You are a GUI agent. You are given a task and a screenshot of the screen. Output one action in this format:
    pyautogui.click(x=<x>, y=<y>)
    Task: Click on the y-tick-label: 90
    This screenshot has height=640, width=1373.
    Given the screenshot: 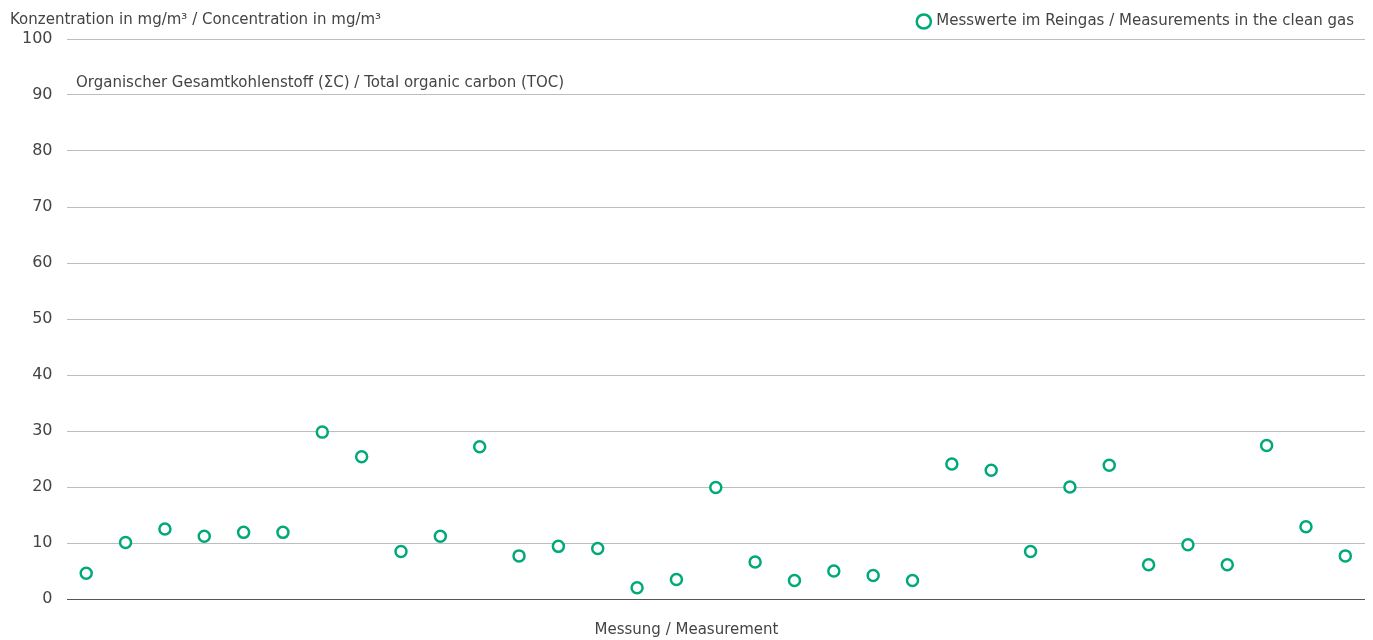 What is the action you would take?
    pyautogui.click(x=42, y=94)
    